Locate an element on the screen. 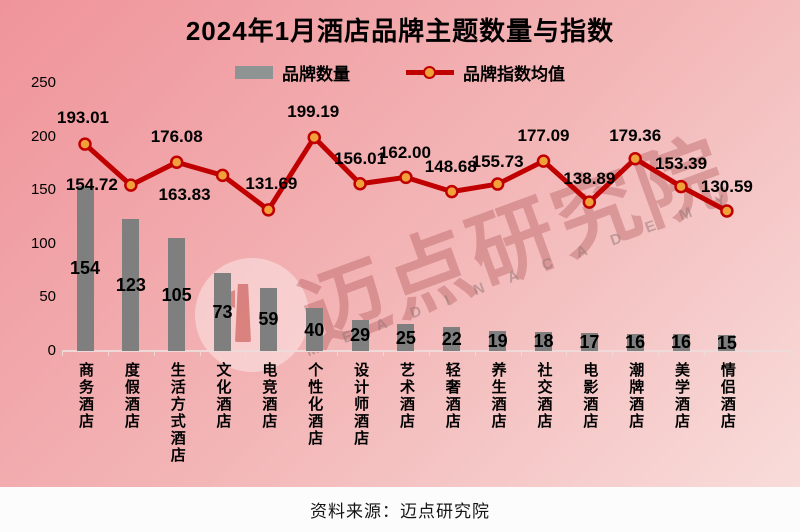 The image size is (800, 532). legend-item-bar-series: 品牌数量 is located at coordinates (292, 72).